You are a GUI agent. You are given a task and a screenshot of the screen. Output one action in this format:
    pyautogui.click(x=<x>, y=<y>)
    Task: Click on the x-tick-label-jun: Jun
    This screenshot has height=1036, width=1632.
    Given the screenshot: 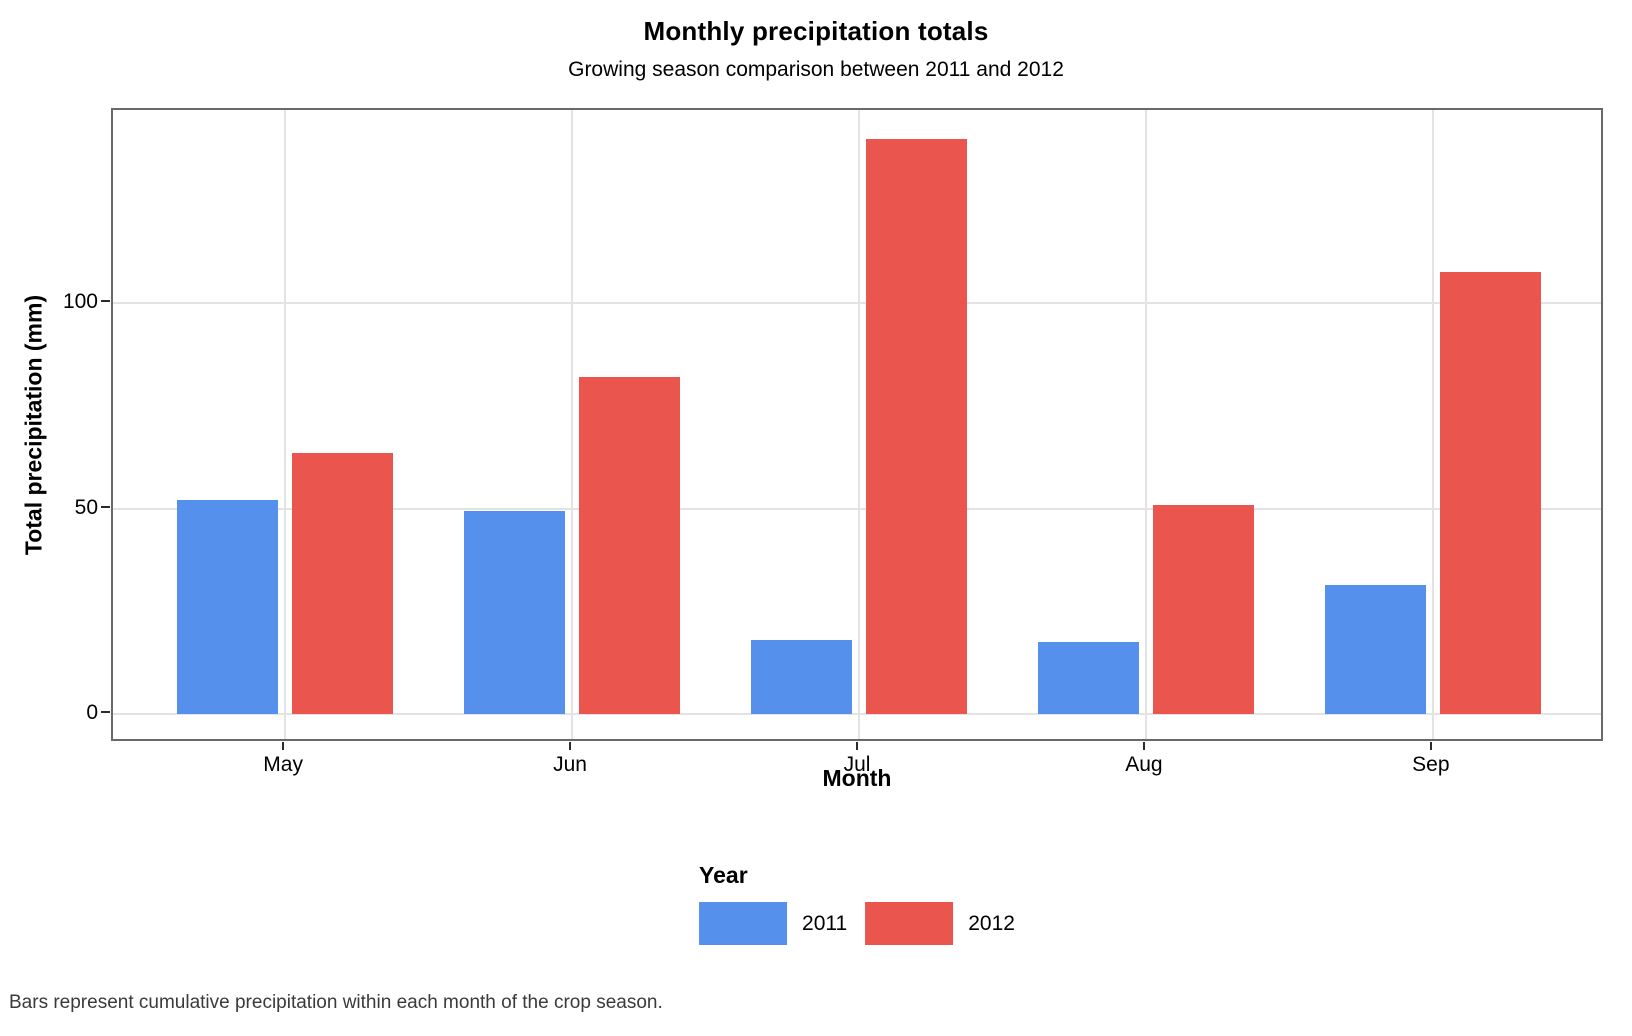 What is the action you would take?
    pyautogui.click(x=570, y=764)
    